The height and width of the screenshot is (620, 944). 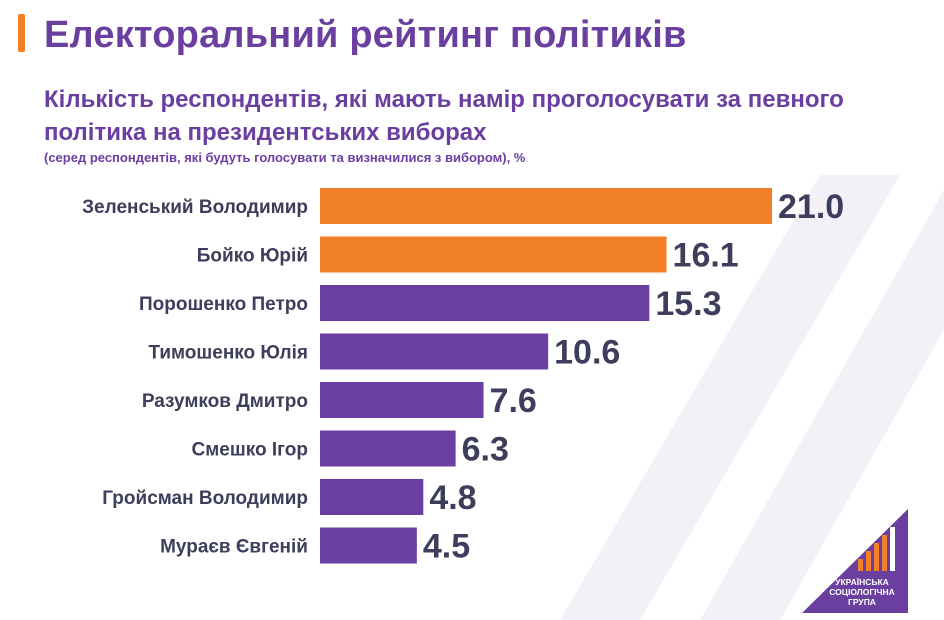 I want to click on category-label: Мураєв Євгеній, so click(x=234, y=547).